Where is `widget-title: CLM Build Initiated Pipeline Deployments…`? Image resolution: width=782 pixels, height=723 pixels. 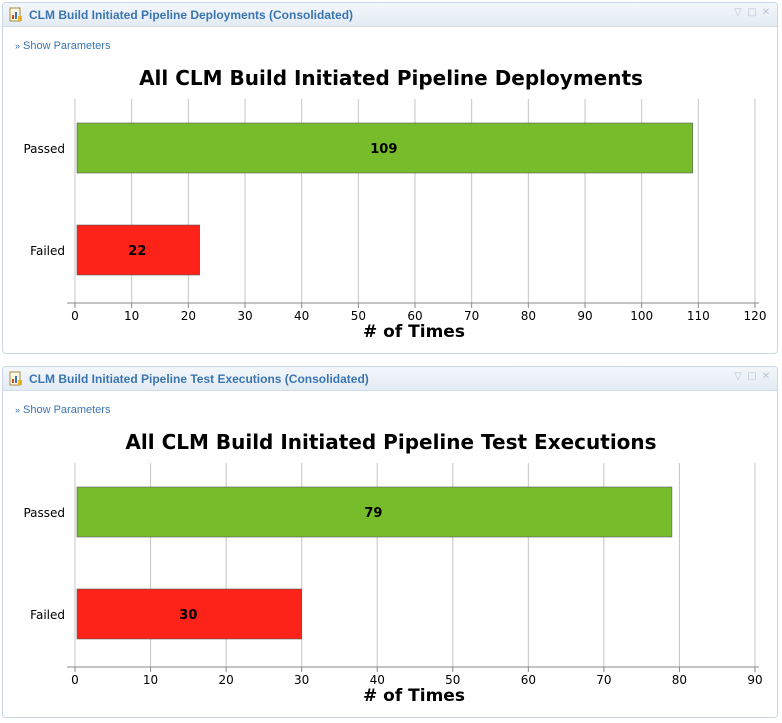
widget-title: CLM Build Initiated Pipeline Deployments… is located at coordinates (191, 14).